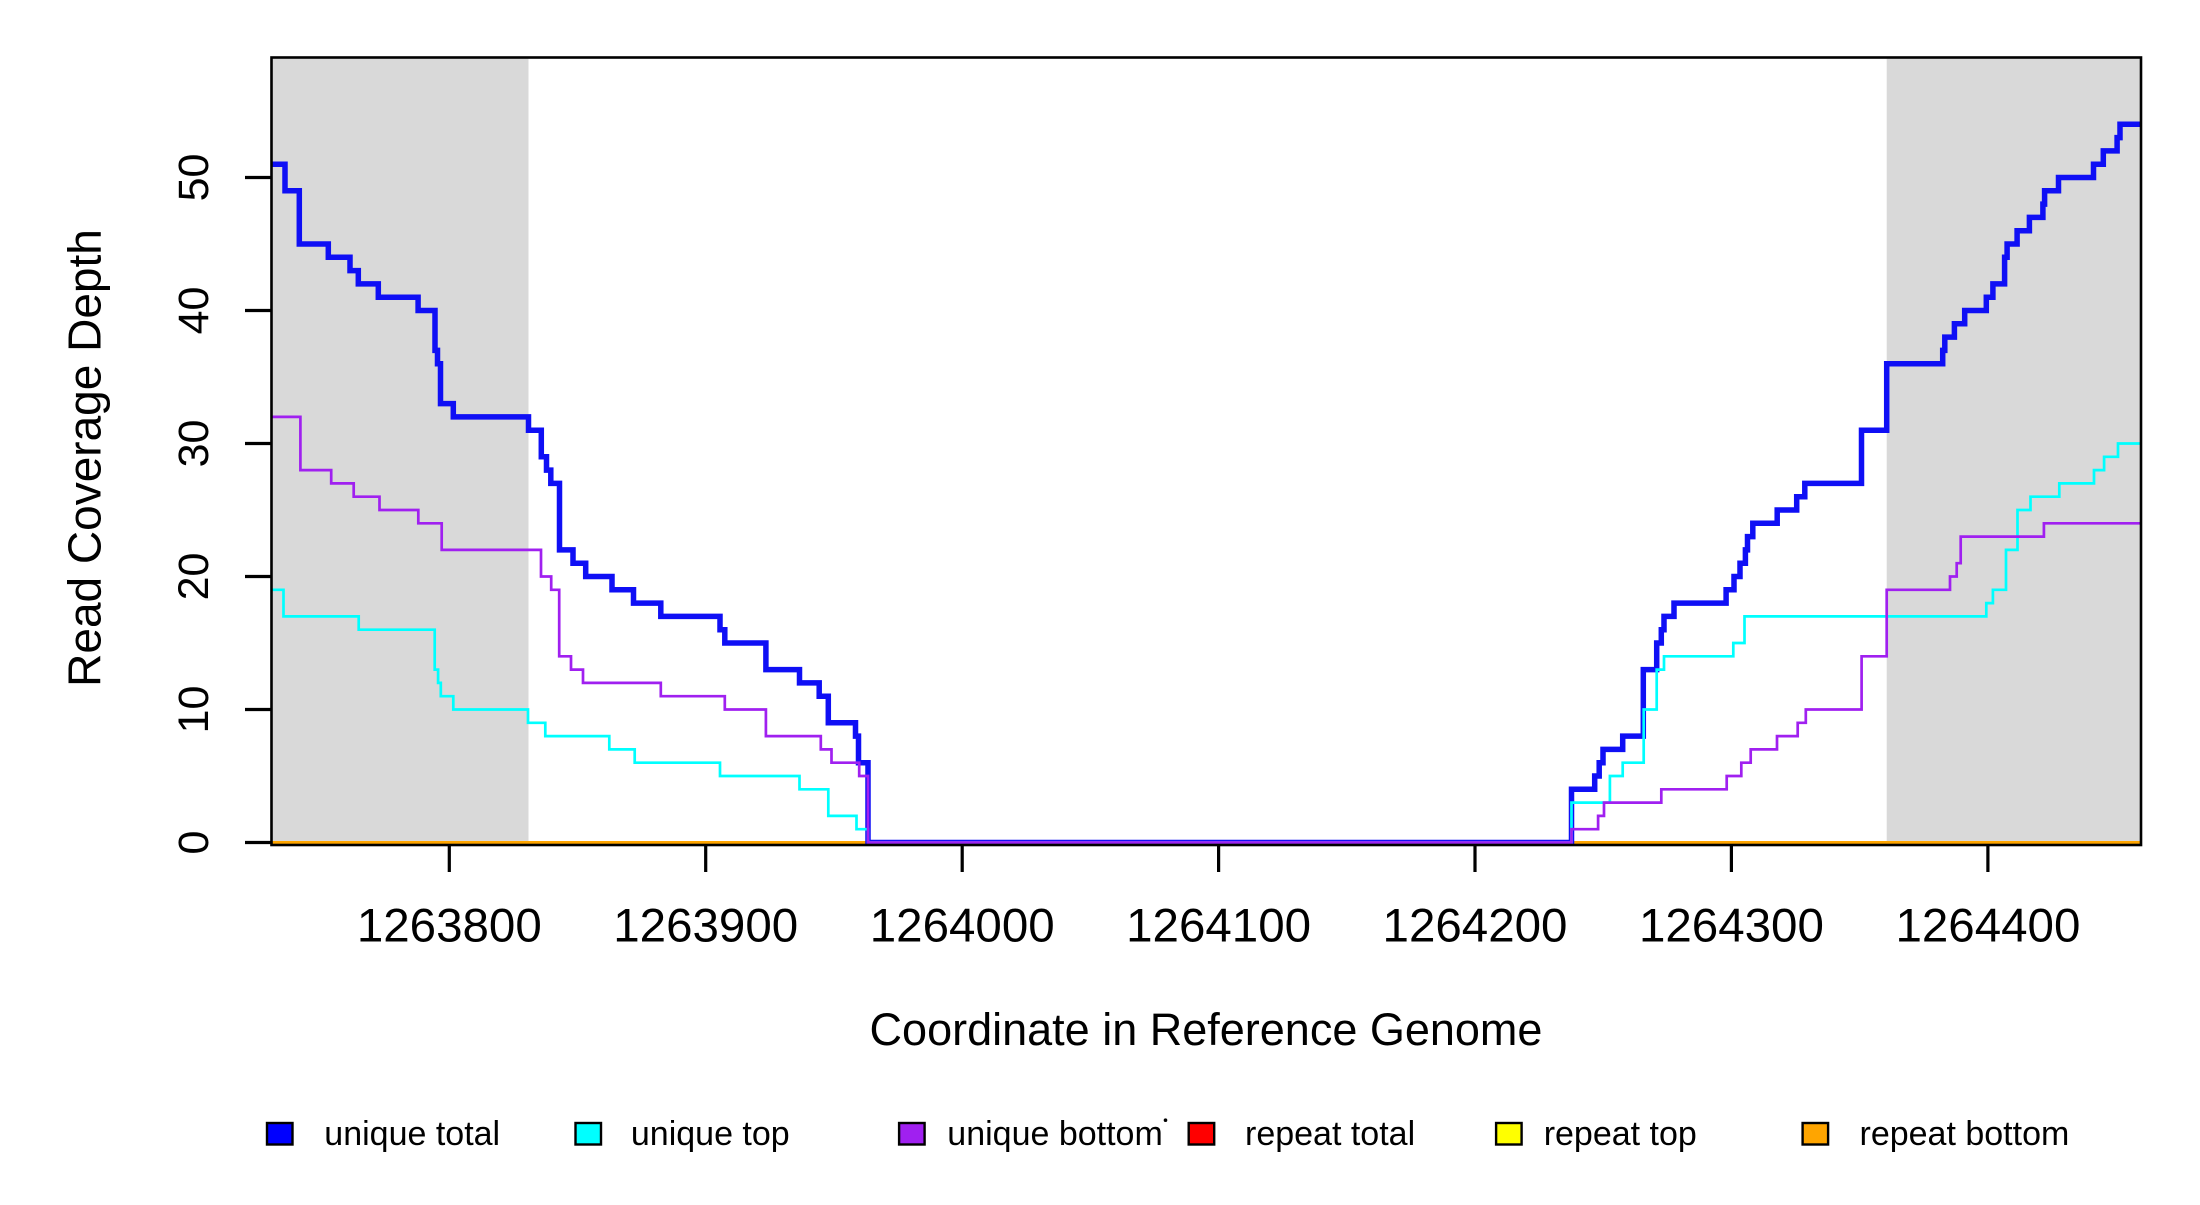  What do you see at coordinates (1620, 1134) in the screenshot?
I see `svg-text: repeat top` at bounding box center [1620, 1134].